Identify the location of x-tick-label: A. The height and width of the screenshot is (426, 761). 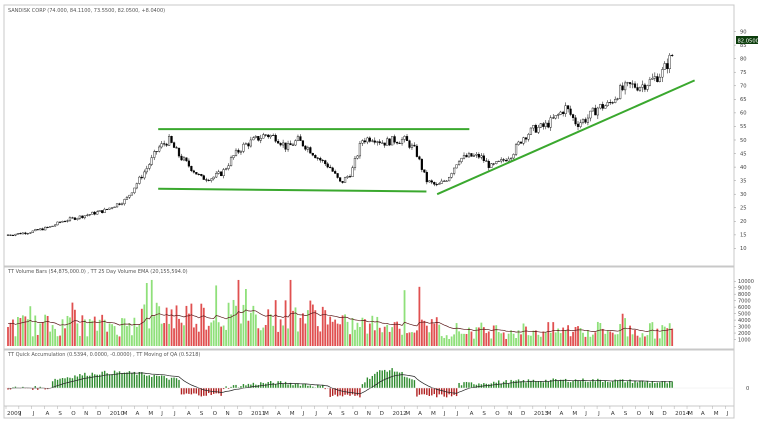
(189, 414).